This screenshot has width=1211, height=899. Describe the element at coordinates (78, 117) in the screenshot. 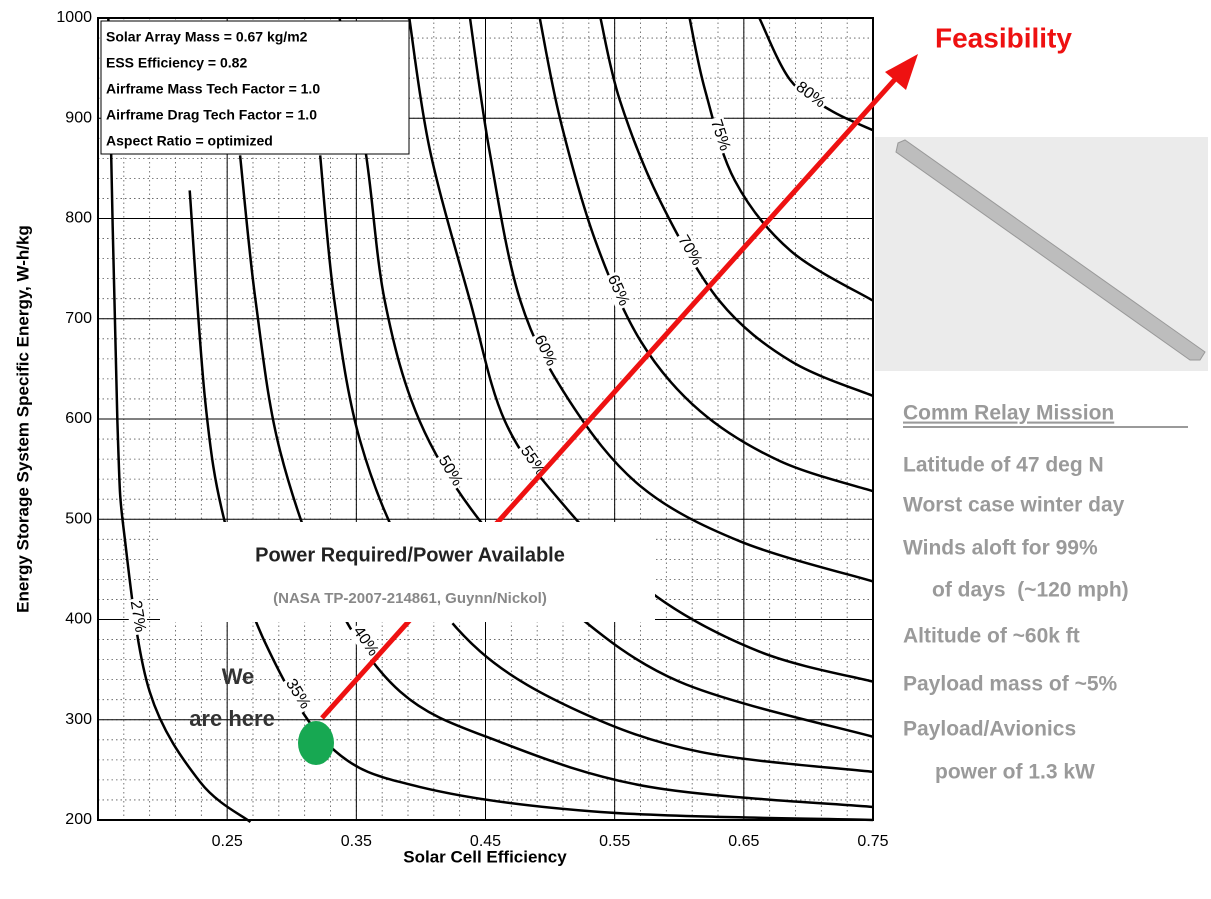

I see `y-tick-label: 900` at that location.